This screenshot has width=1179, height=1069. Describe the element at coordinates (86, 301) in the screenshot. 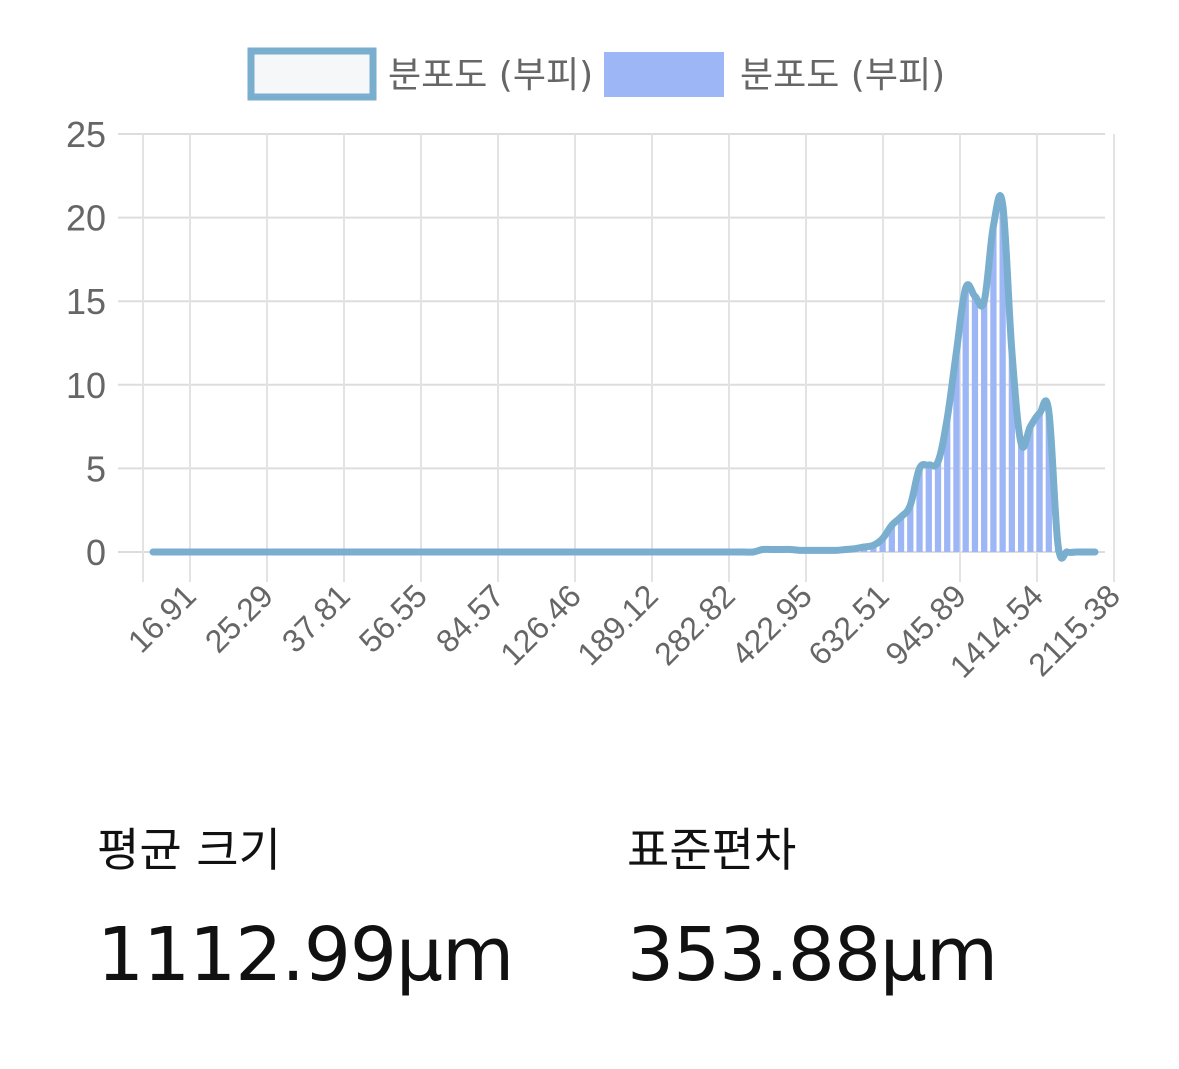

I see `y-tick-label: 15` at that location.